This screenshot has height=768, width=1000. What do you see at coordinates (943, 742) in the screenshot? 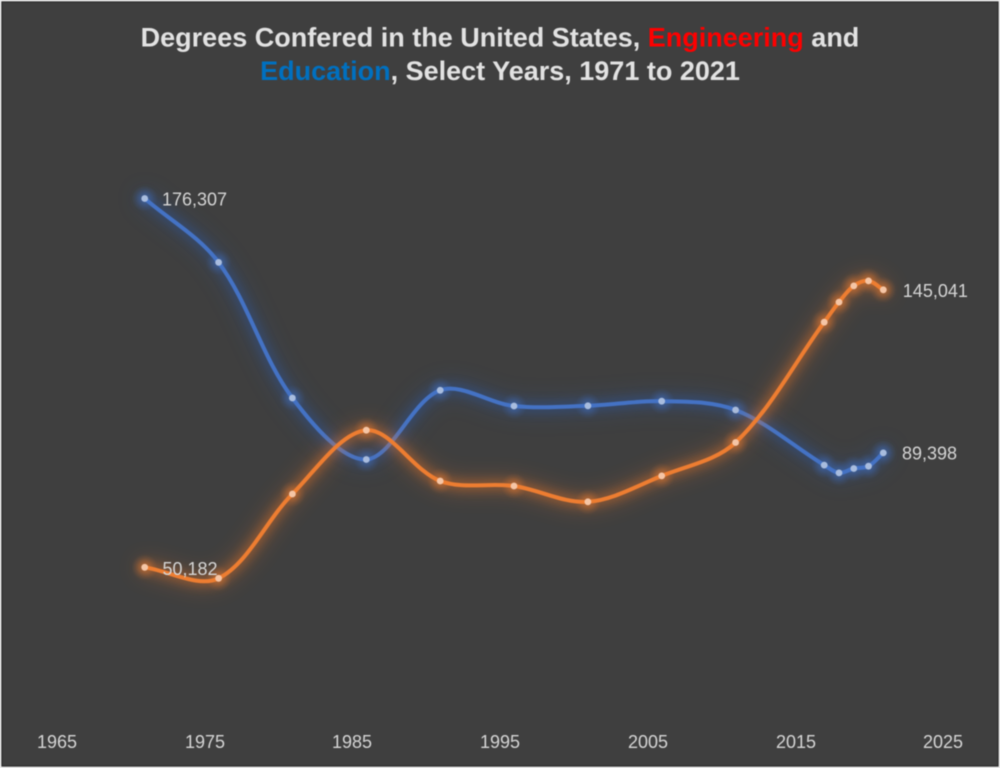
I see `svg-text: 2025` at bounding box center [943, 742].